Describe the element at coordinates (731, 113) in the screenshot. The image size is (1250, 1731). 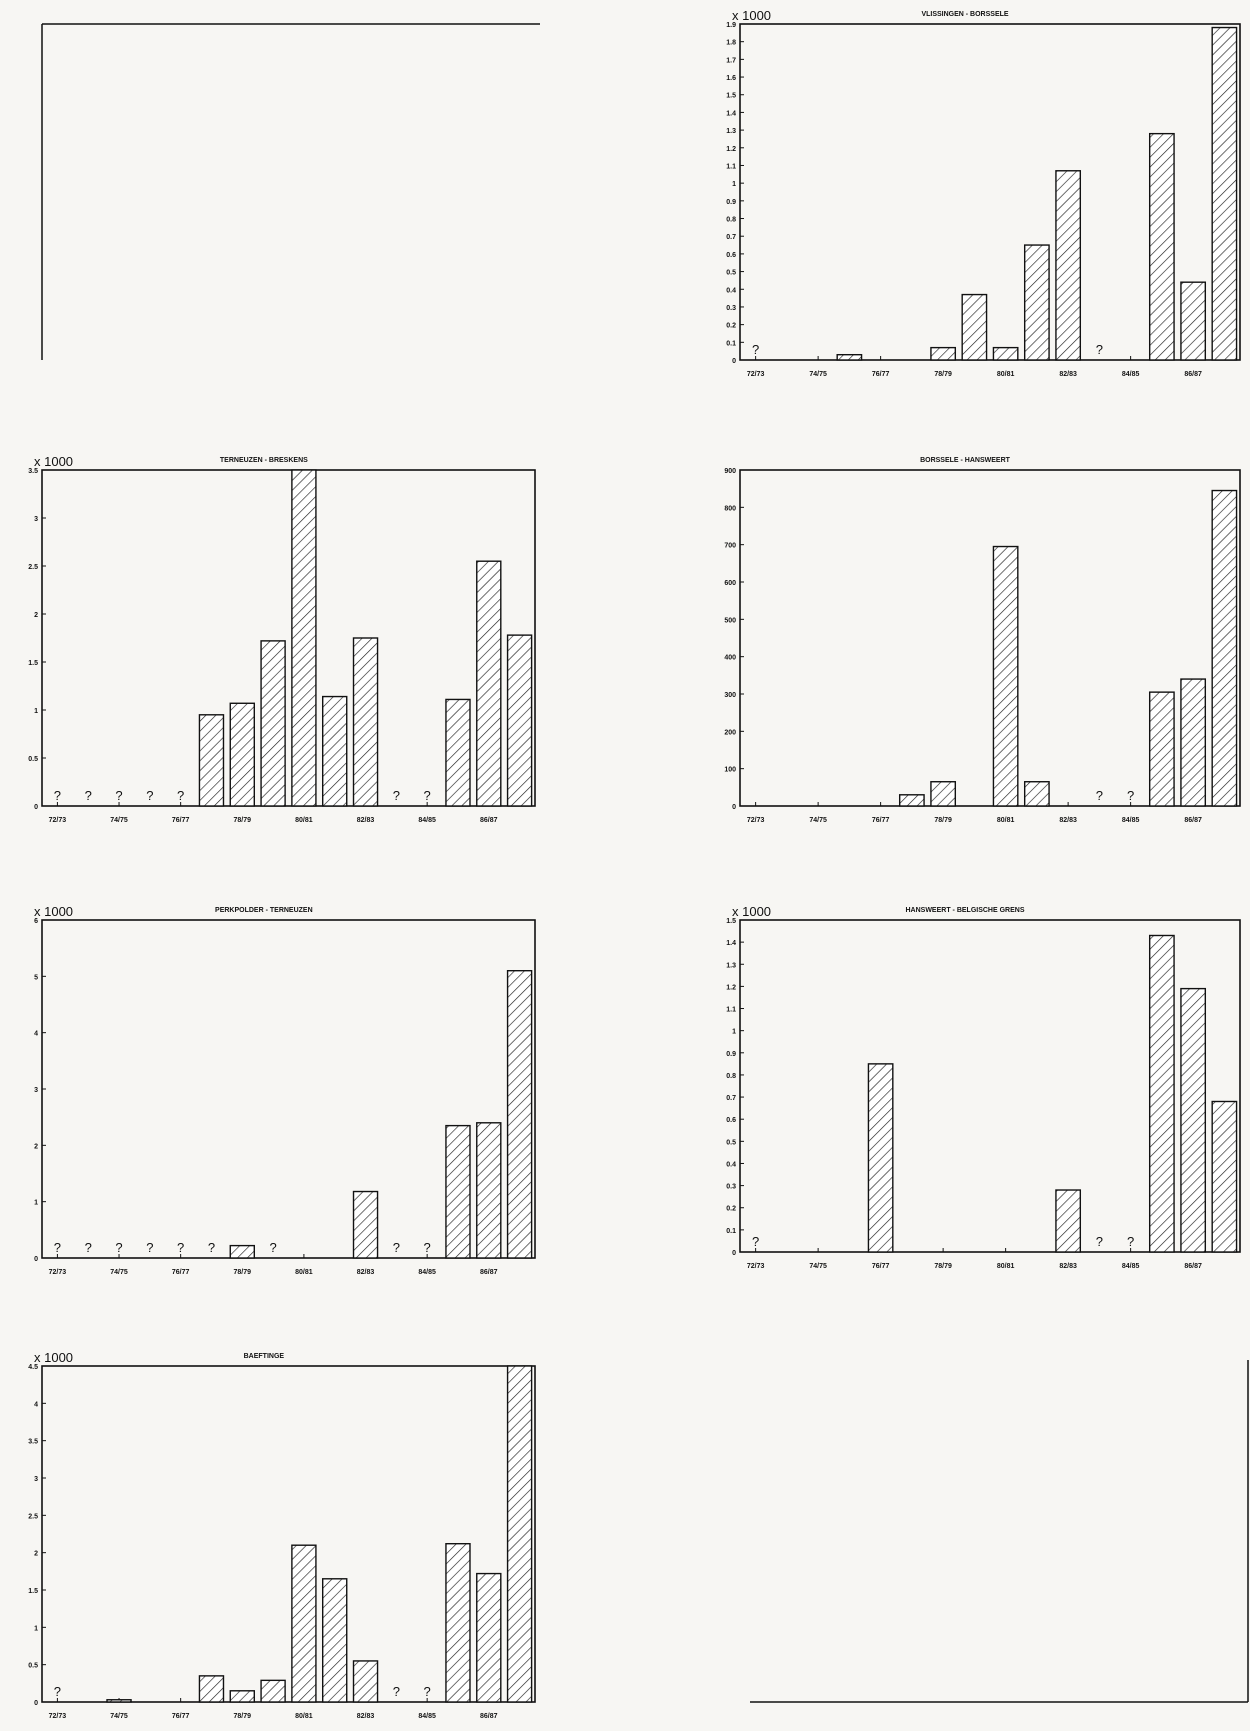
I see `y-tick-label: 1.4` at that location.